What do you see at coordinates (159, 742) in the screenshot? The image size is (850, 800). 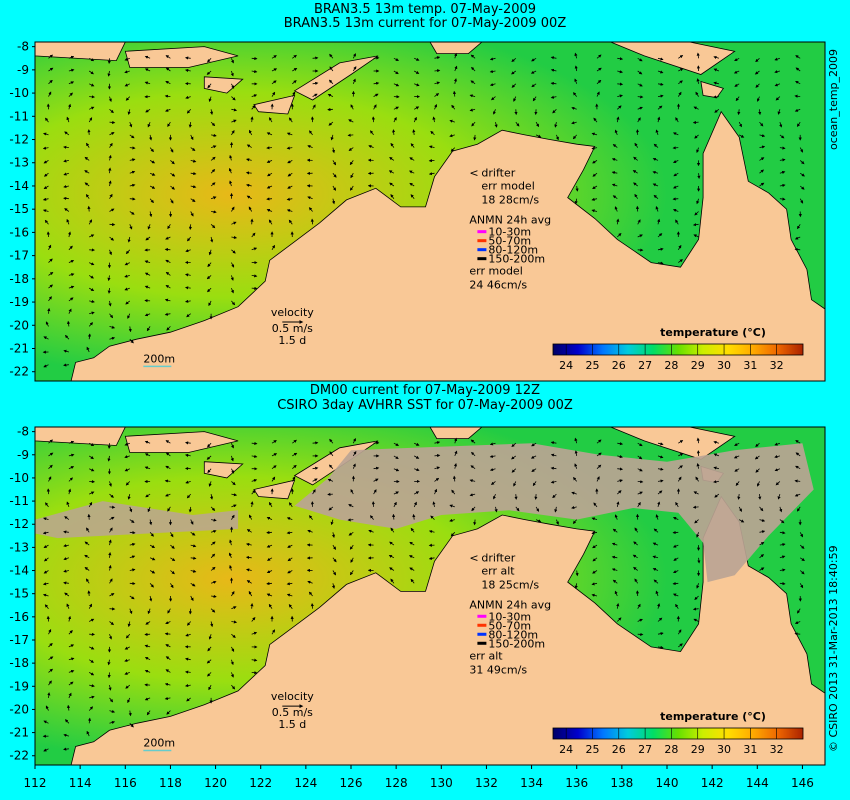 I see `isobath-label: 200m` at bounding box center [159, 742].